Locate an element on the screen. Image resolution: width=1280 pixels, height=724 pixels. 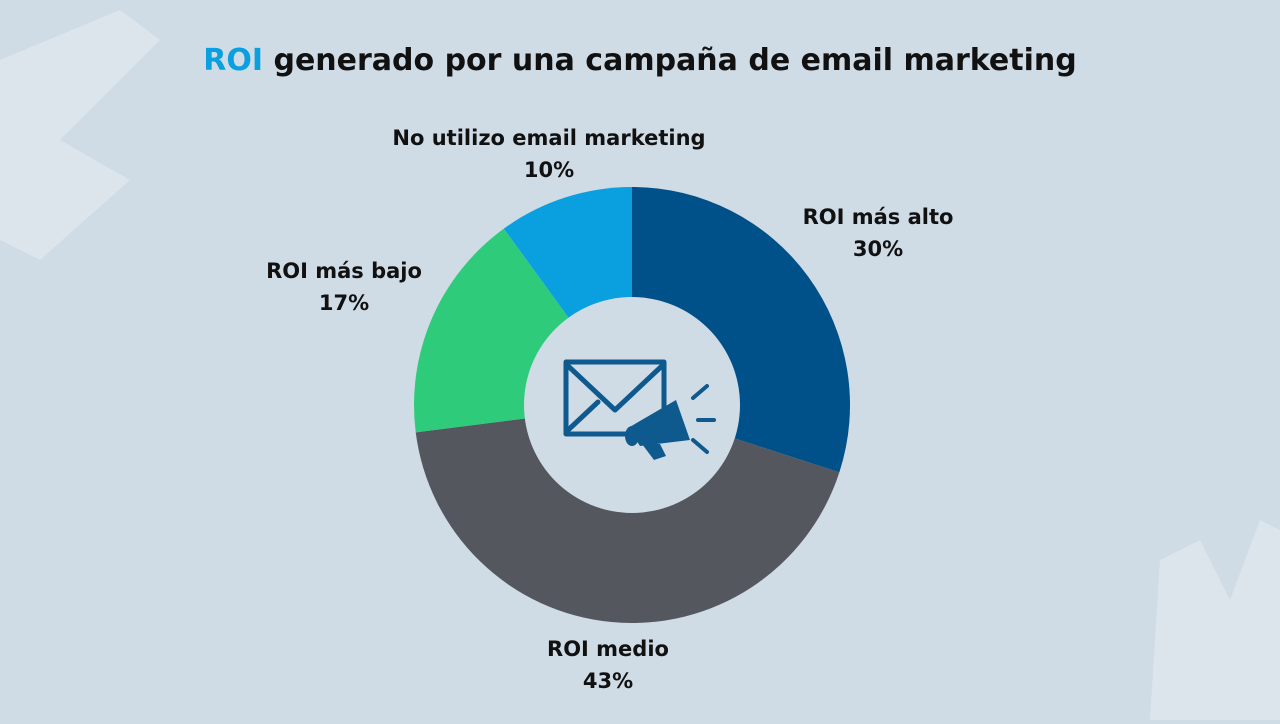
donut-hole is located at coordinates (632, 405).